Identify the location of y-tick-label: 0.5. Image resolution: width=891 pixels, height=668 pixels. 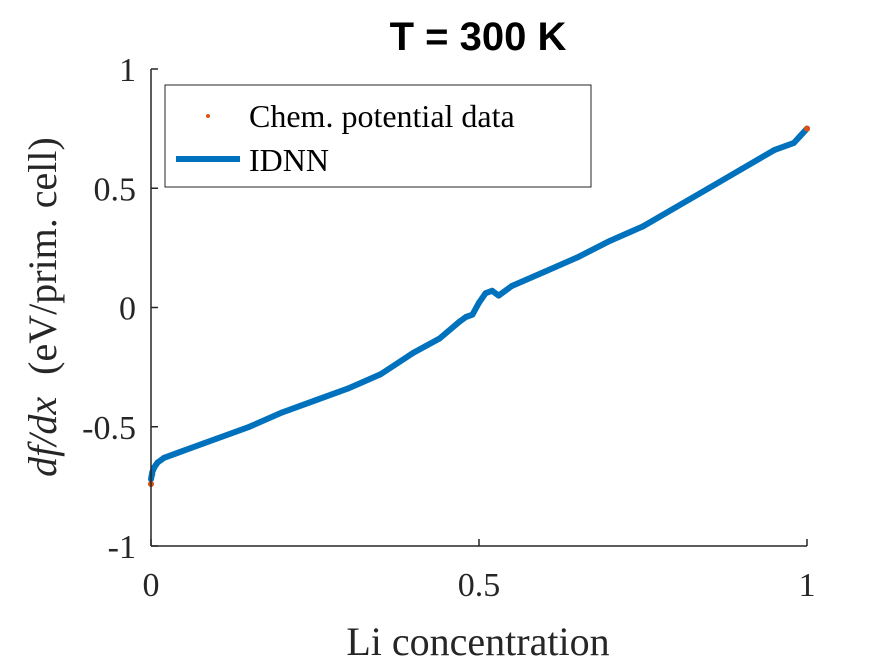
(115, 189).